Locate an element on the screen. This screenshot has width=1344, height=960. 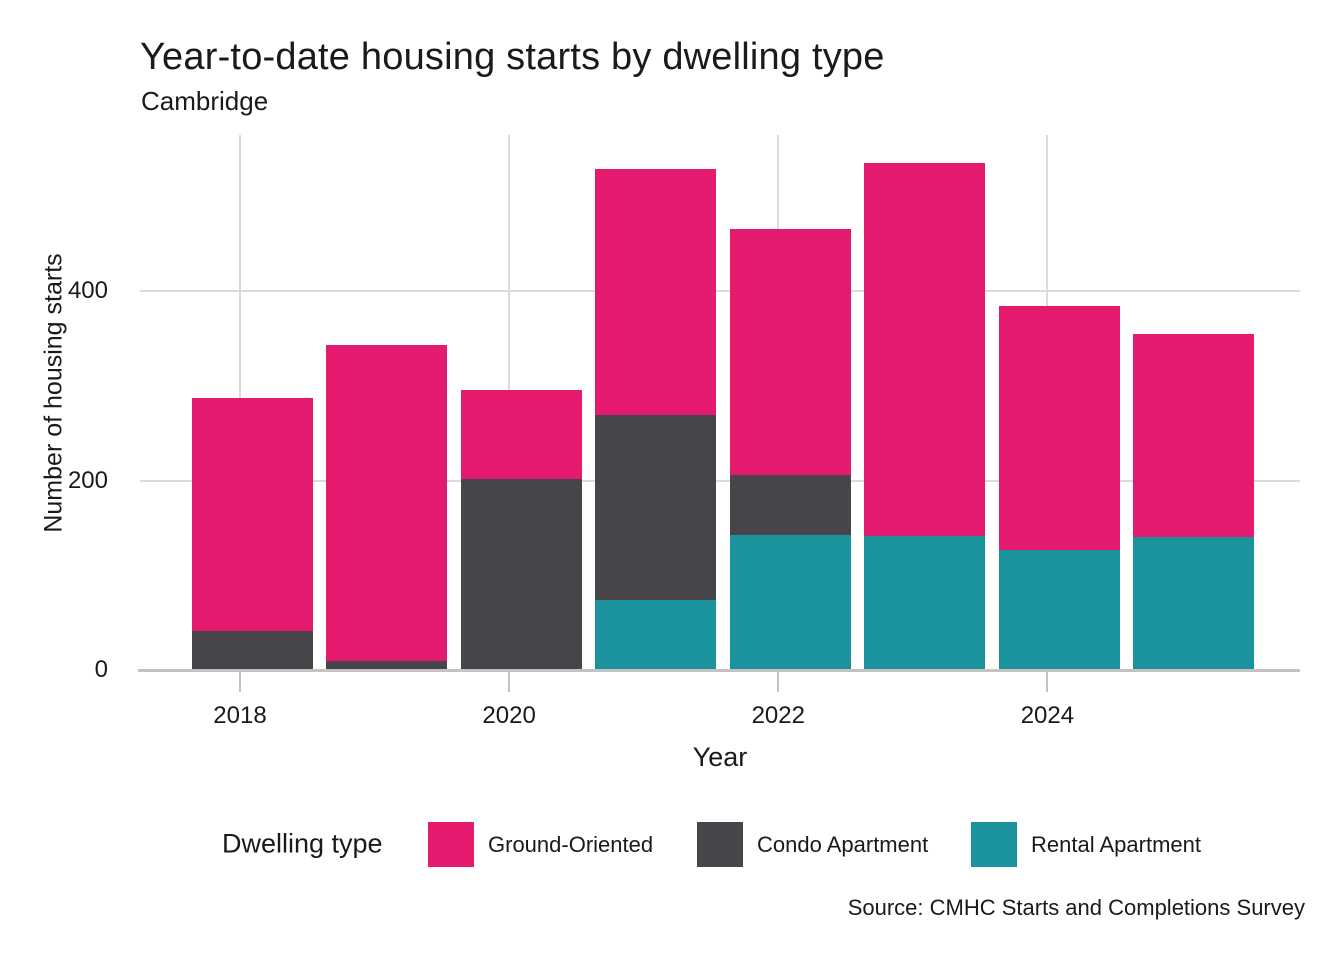
x-tick-label: 2020 is located at coordinates (509, 715).